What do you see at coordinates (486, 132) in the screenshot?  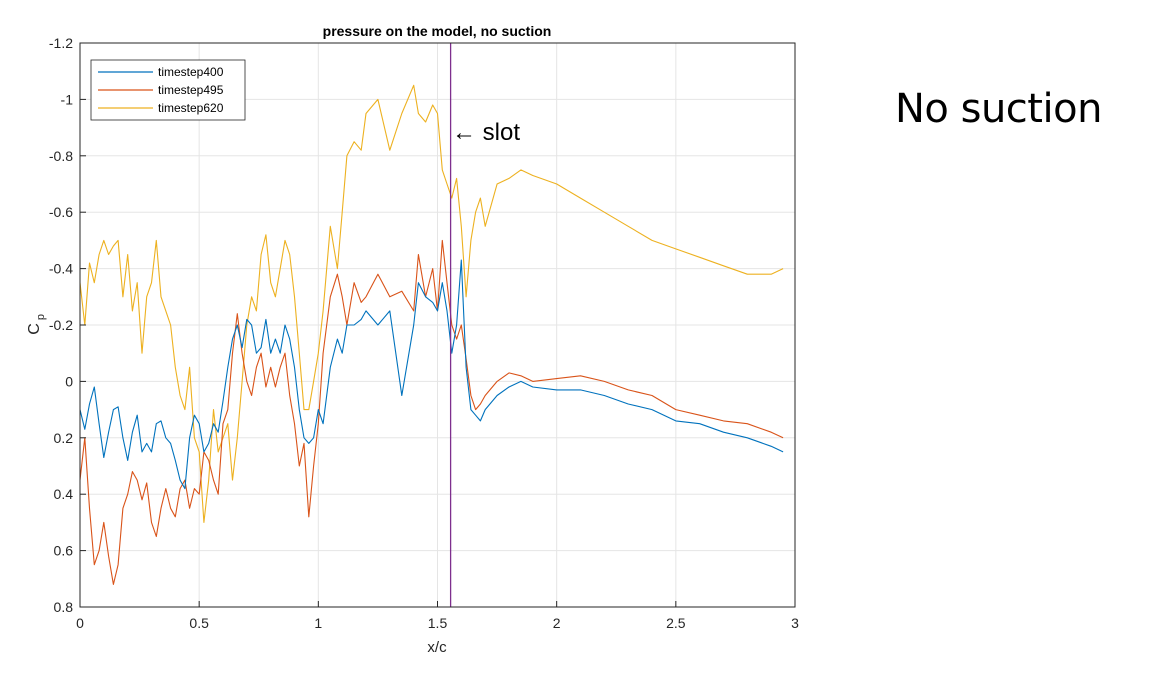 I see `slot-annotation: ← slot` at bounding box center [486, 132].